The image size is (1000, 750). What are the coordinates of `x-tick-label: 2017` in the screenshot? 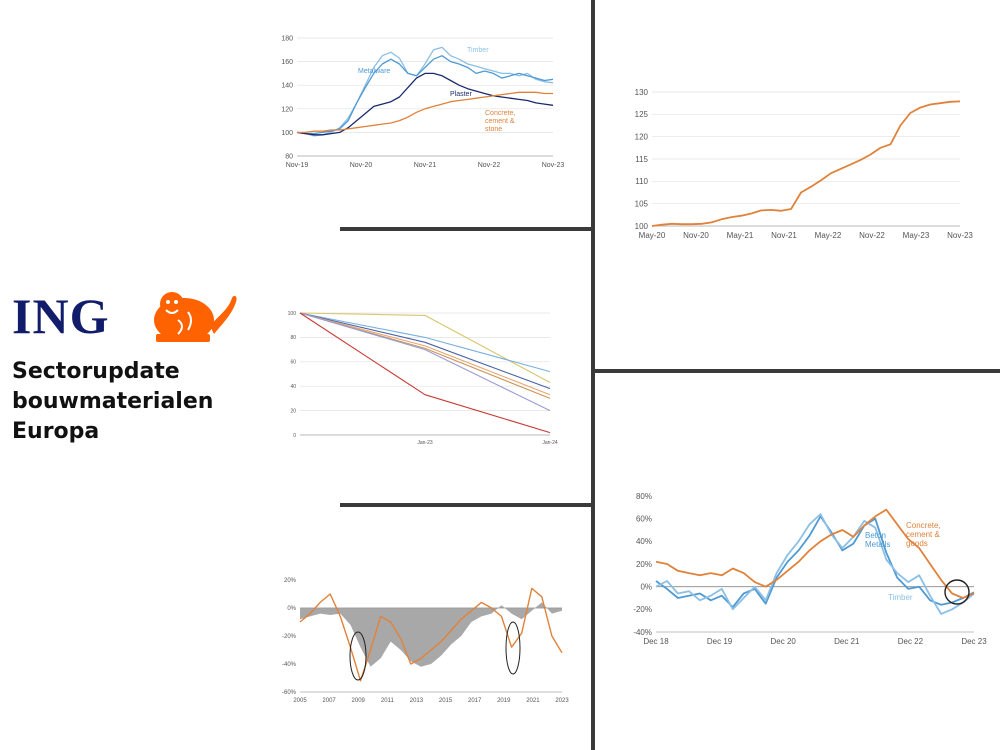 It's located at (475, 701).